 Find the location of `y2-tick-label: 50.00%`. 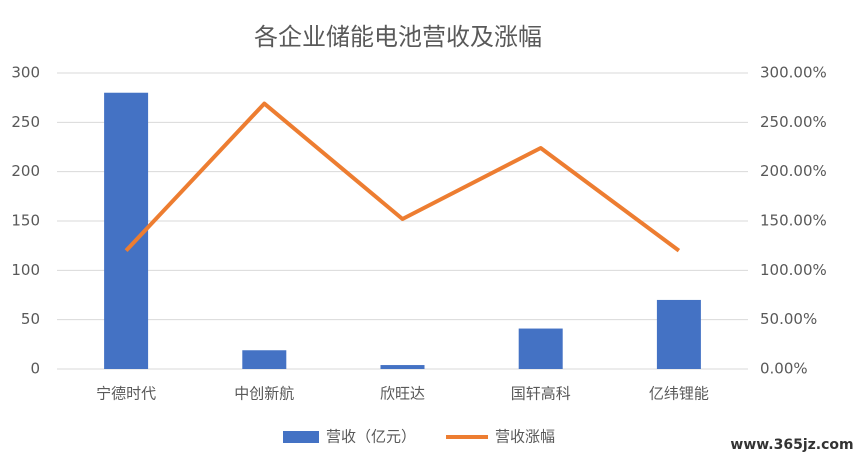

y2-tick-label: 50.00% is located at coordinates (788, 319).